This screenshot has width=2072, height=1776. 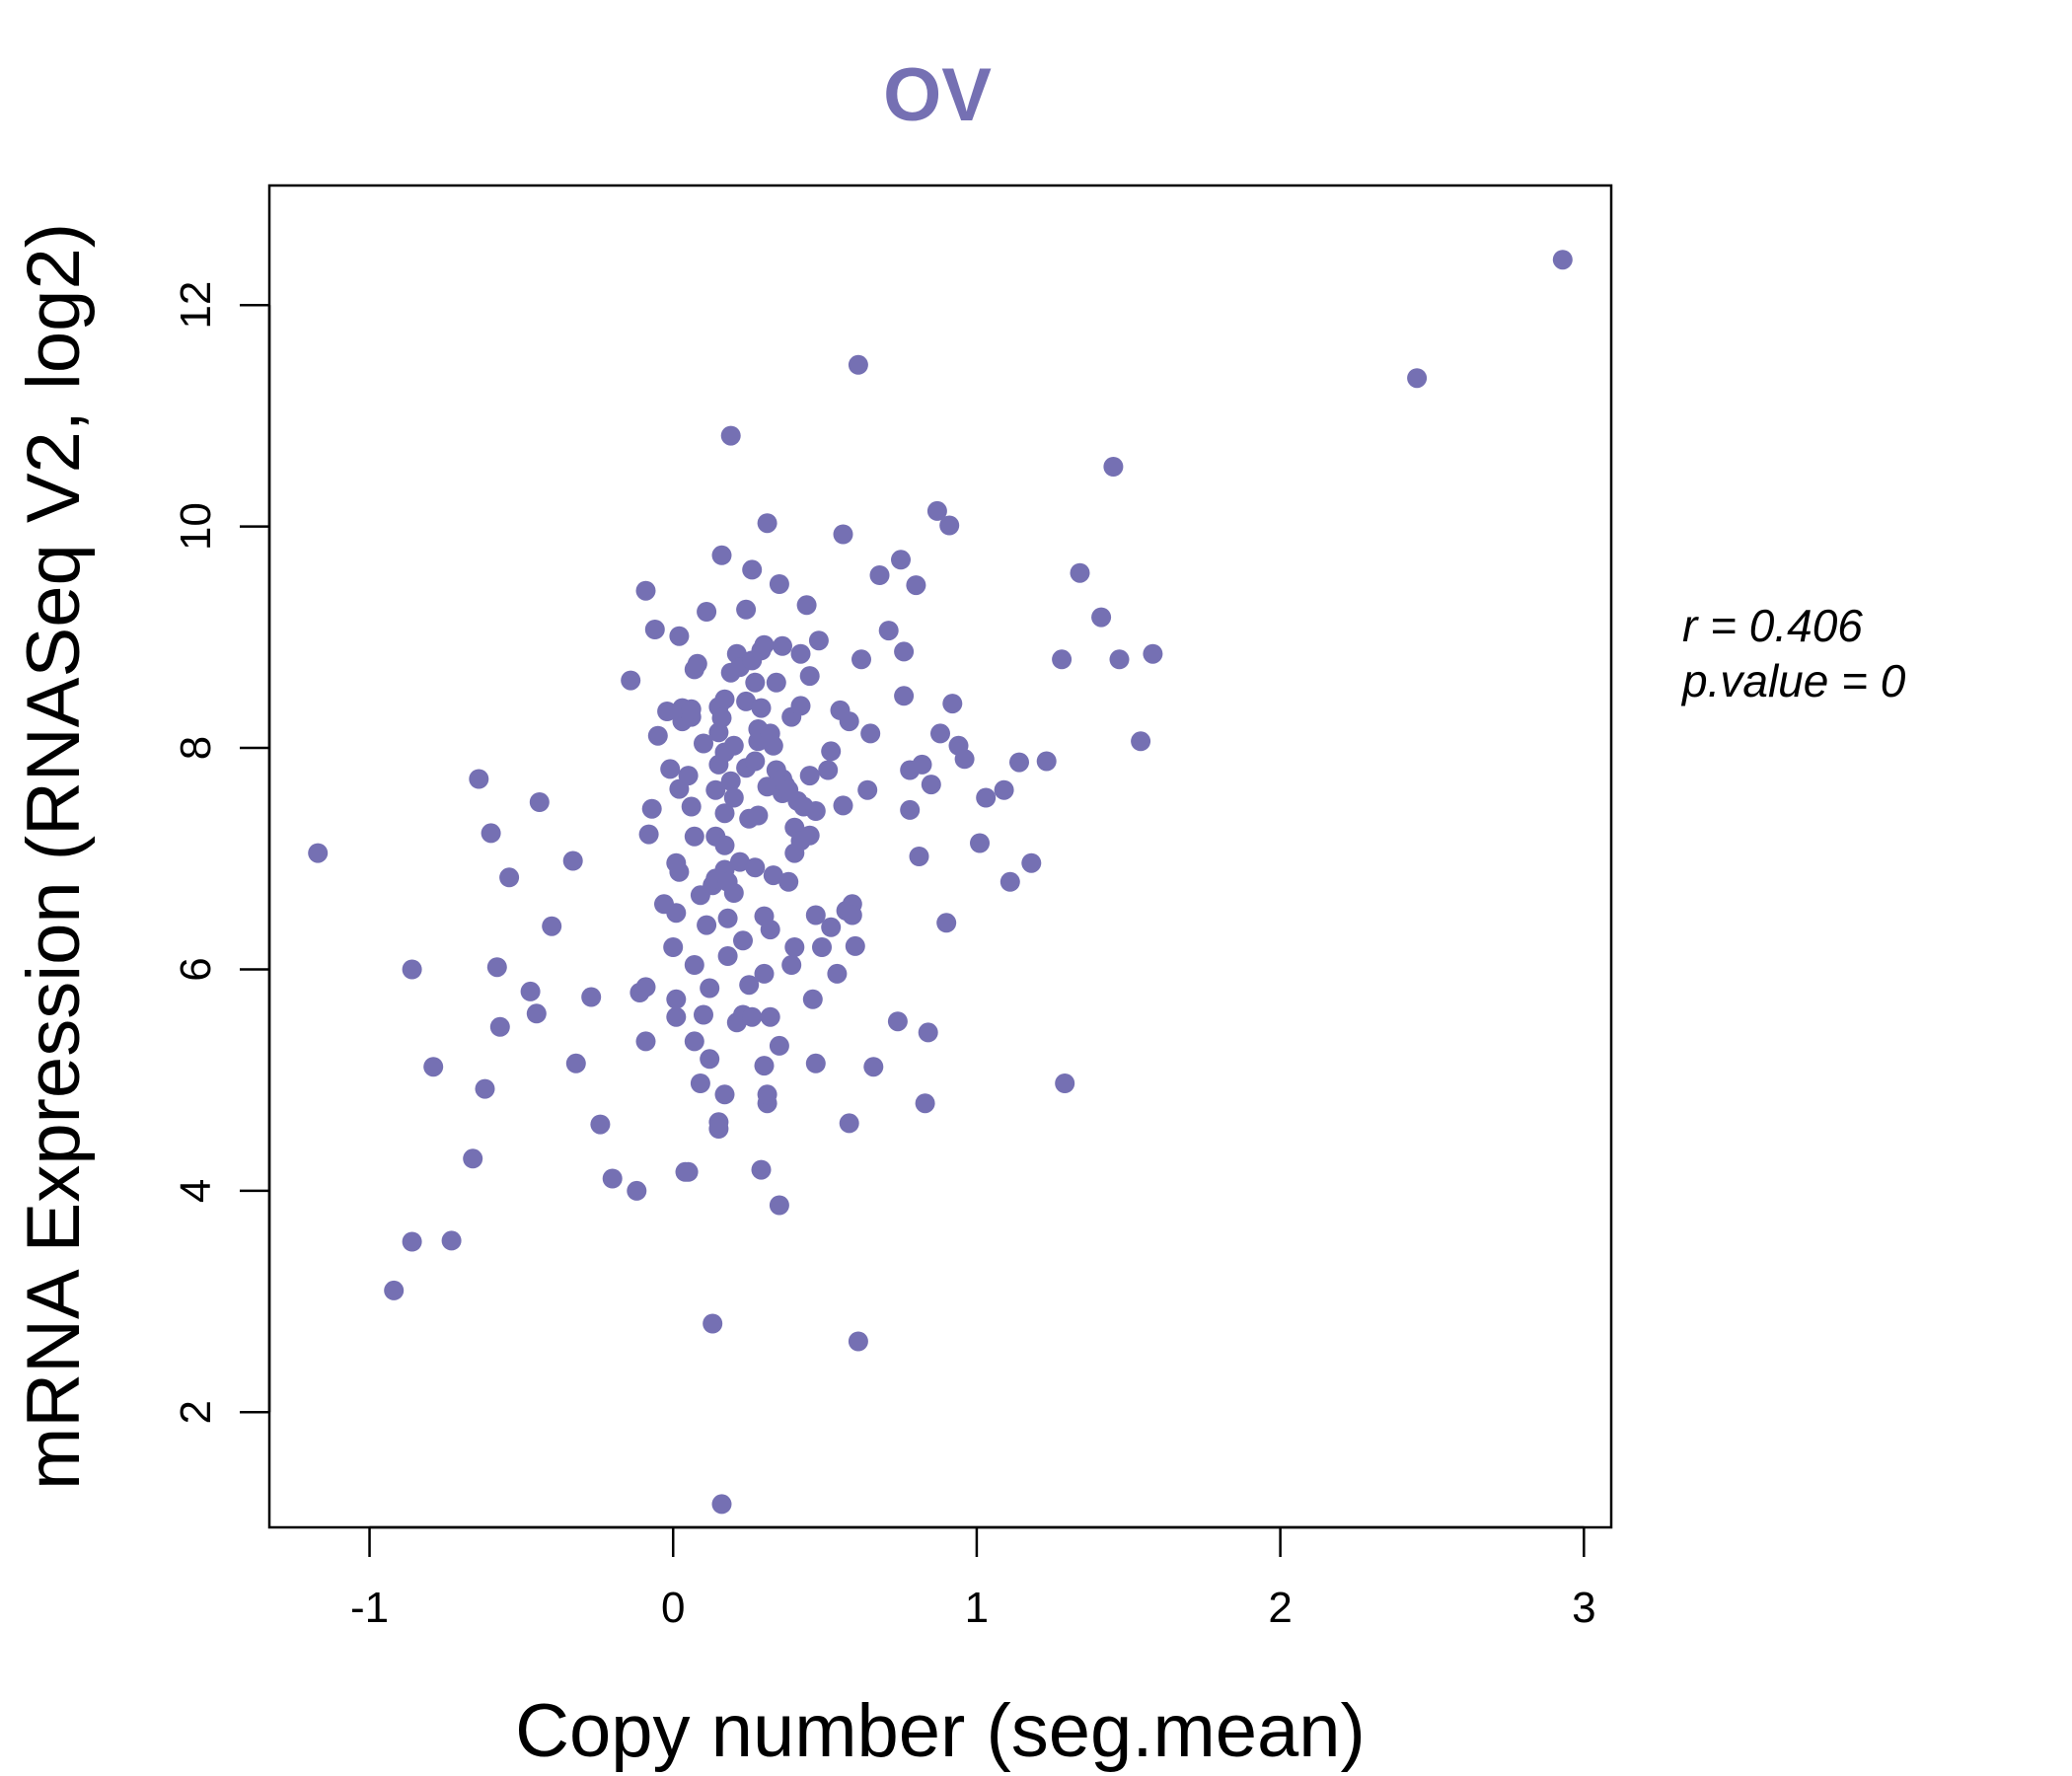 I want to click on x-tick-label: 0, so click(x=673, y=1608).